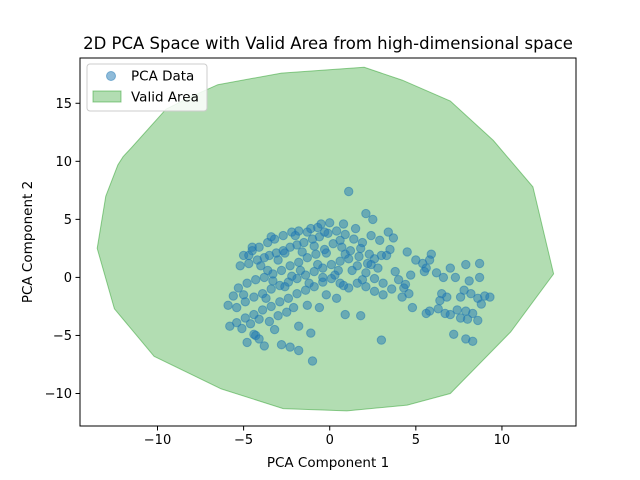 This screenshot has height=480, width=640. Describe the element at coordinates (58, 394) in the screenshot. I see `y-tick-label: −10` at that location.